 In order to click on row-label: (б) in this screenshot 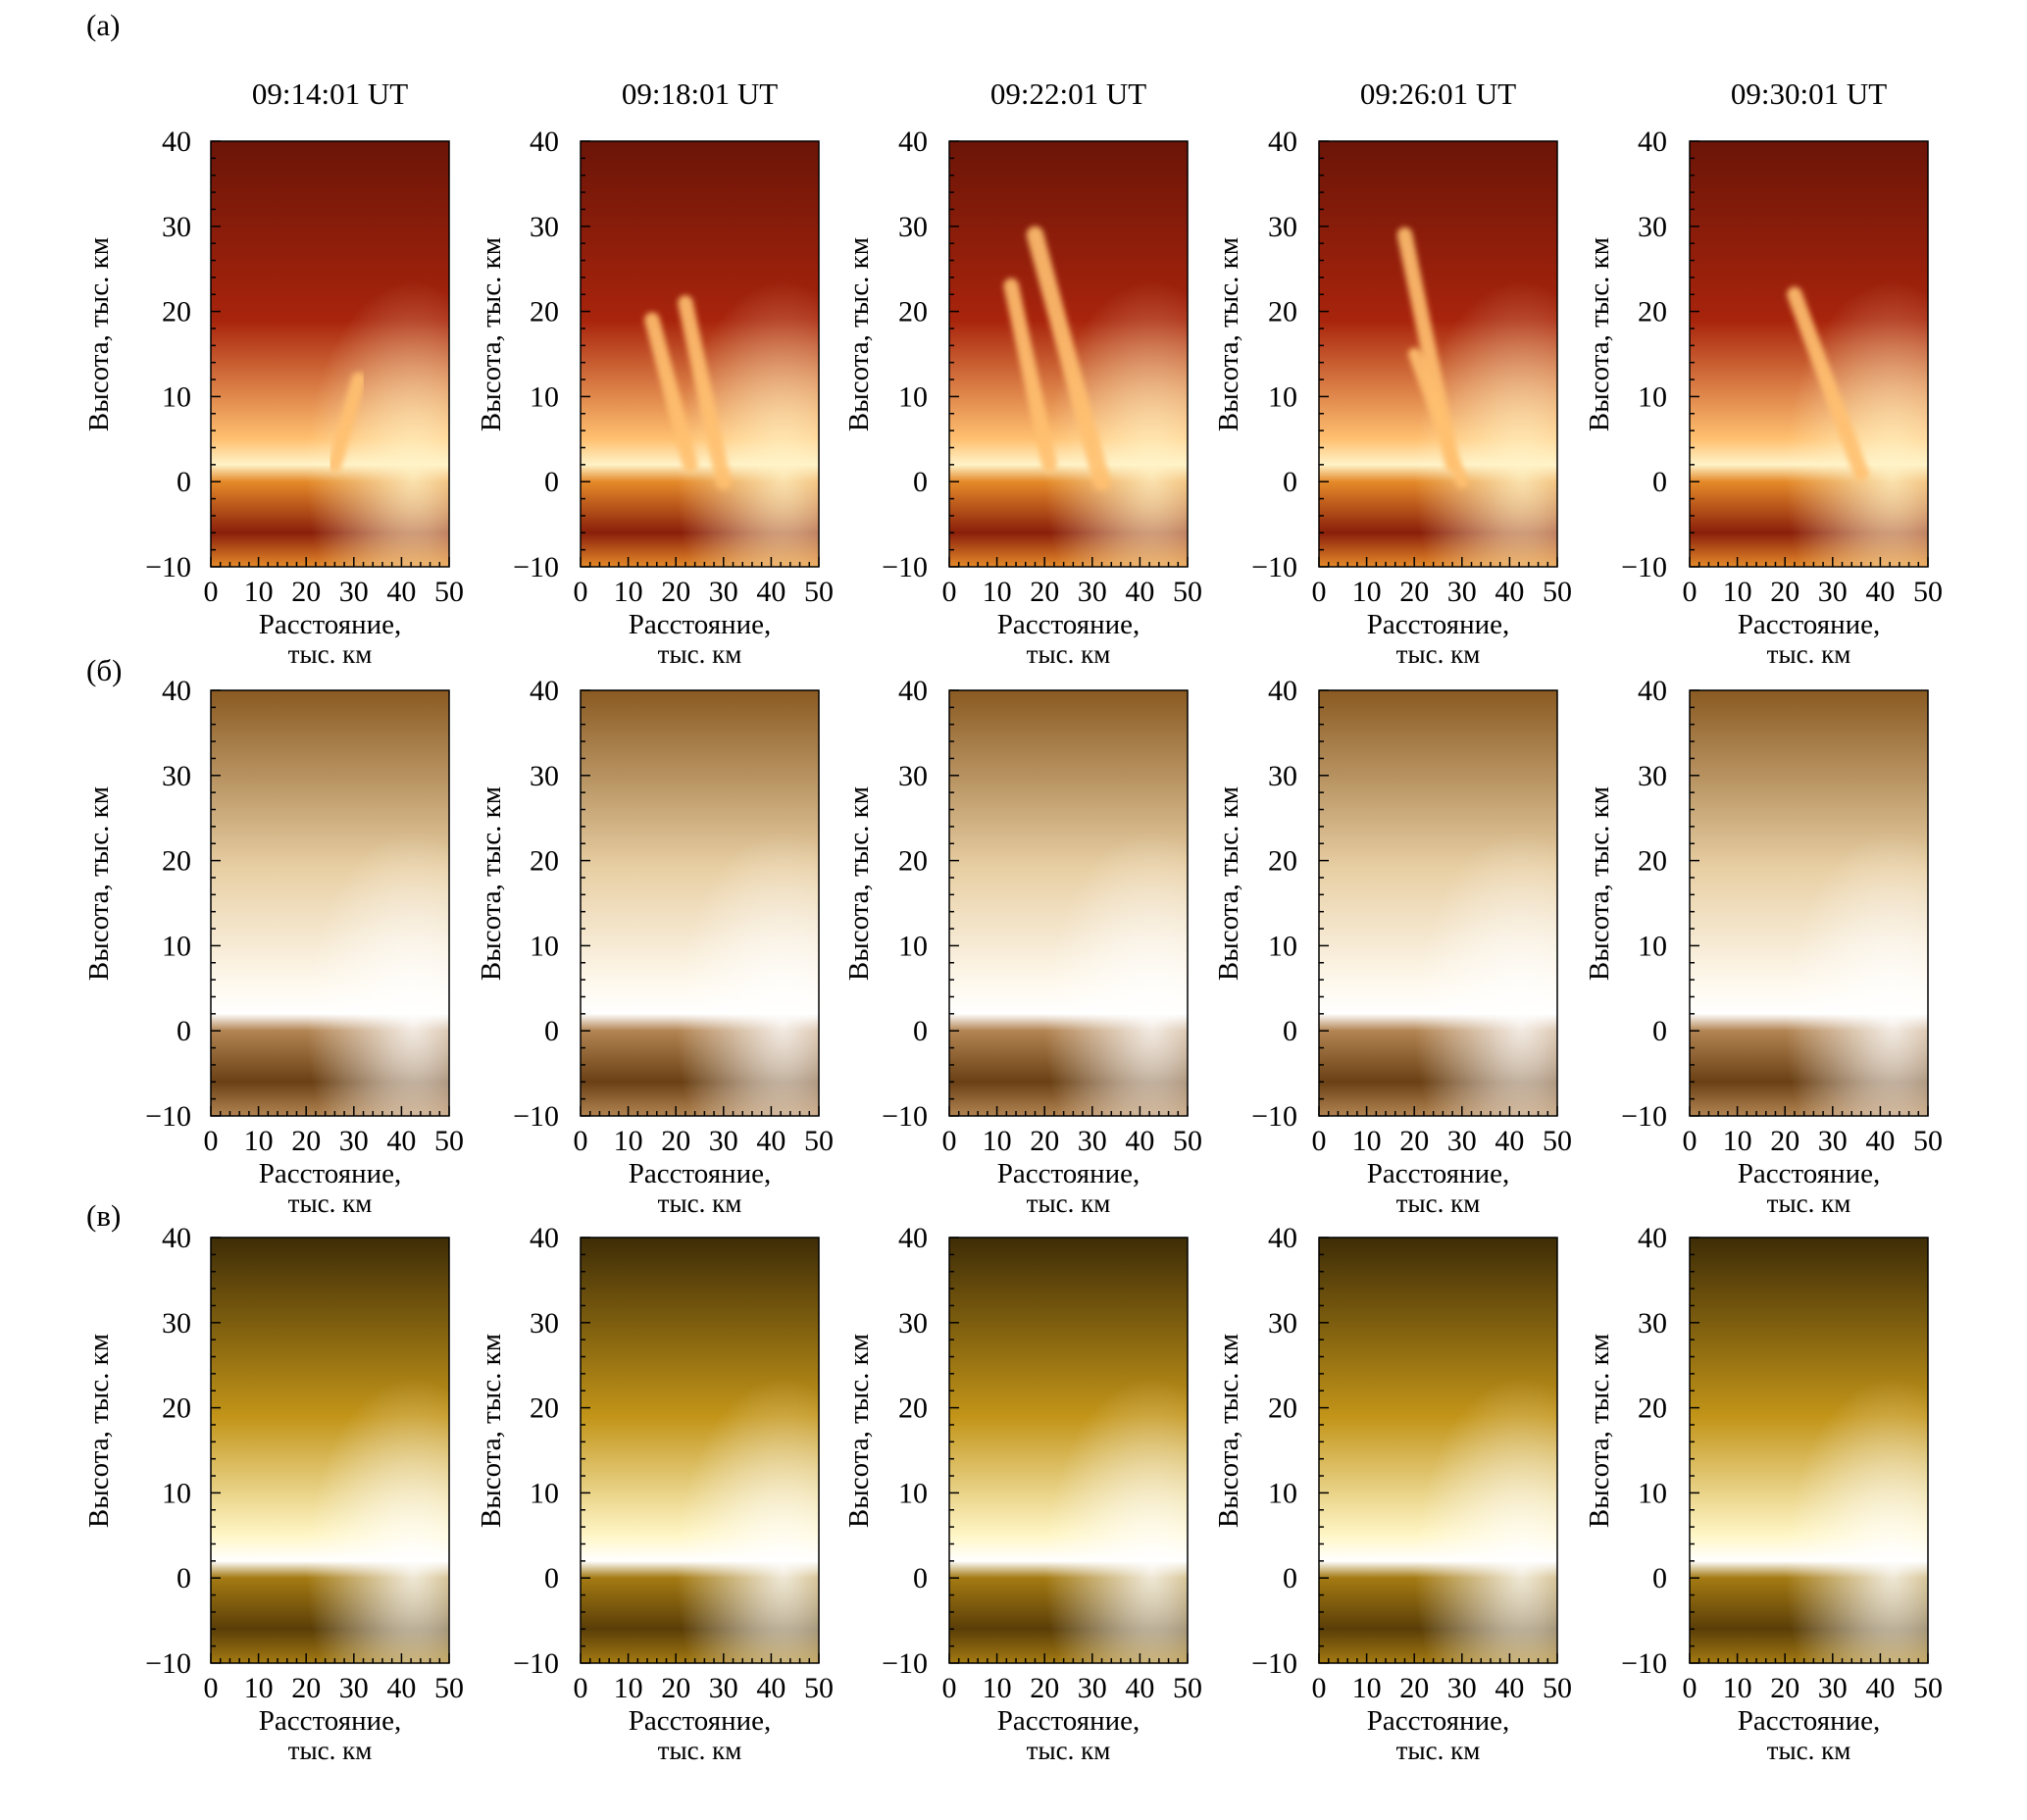, I will do `click(104, 670)`.